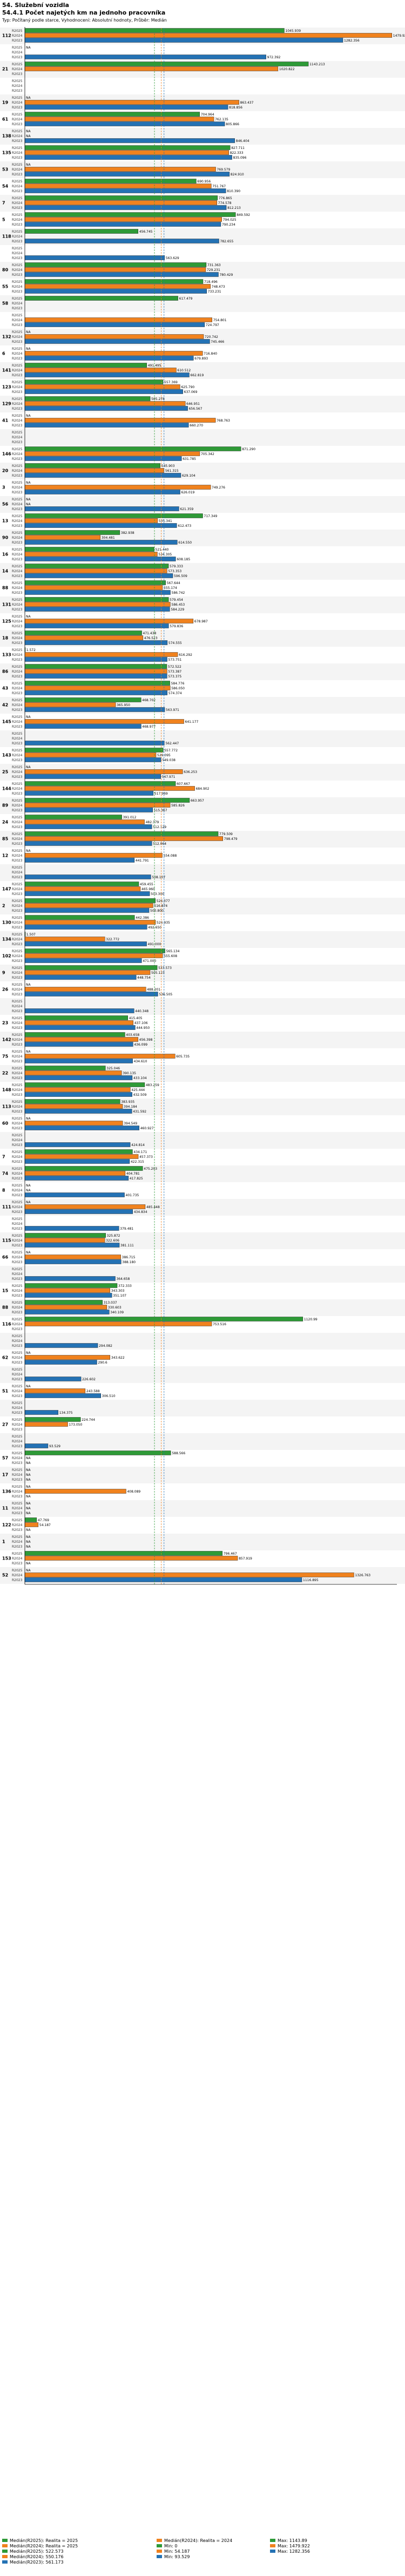 This screenshot has height=2576, width=405. What do you see at coordinates (150, 633) in the screenshot?
I see `value-label: 471.438` at bounding box center [150, 633].